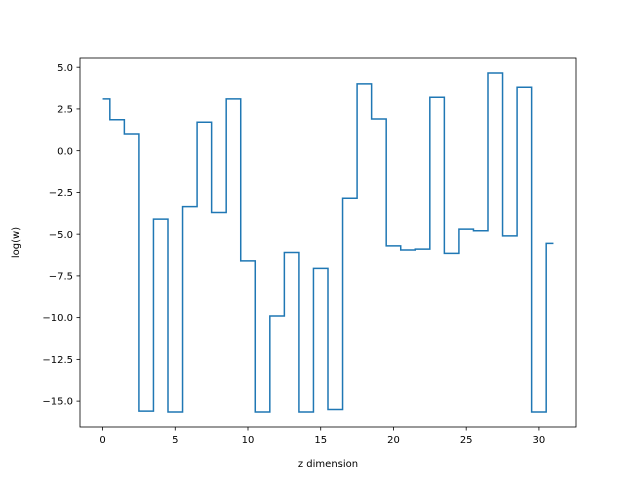 This screenshot has width=640, height=480. What do you see at coordinates (175, 440) in the screenshot?
I see `x-tick-label: 5` at bounding box center [175, 440].